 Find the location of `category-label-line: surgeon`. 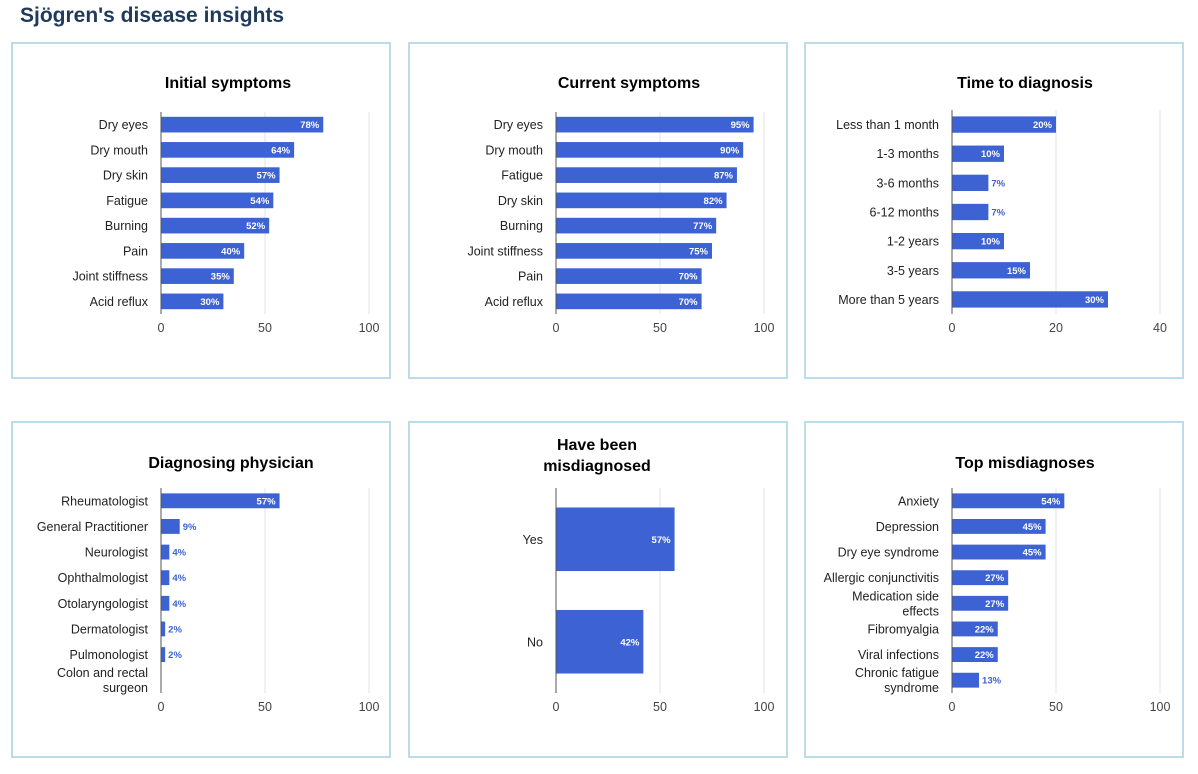

category-label-line: surgeon is located at coordinates (125, 688).